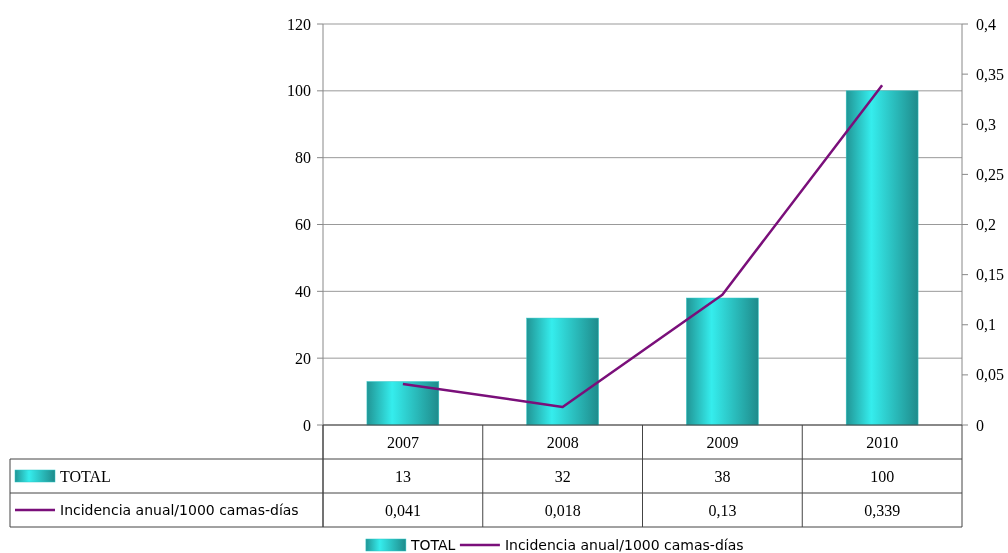 This screenshot has height=553, width=1008. What do you see at coordinates (986, 124) in the screenshot?
I see `y2-tick-label: 0,3` at bounding box center [986, 124].